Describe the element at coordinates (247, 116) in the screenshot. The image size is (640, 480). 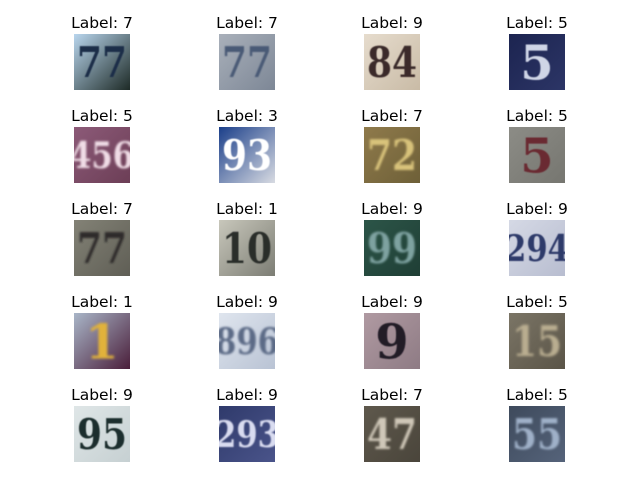
I see `sample-label-title: Label: 3` at that location.